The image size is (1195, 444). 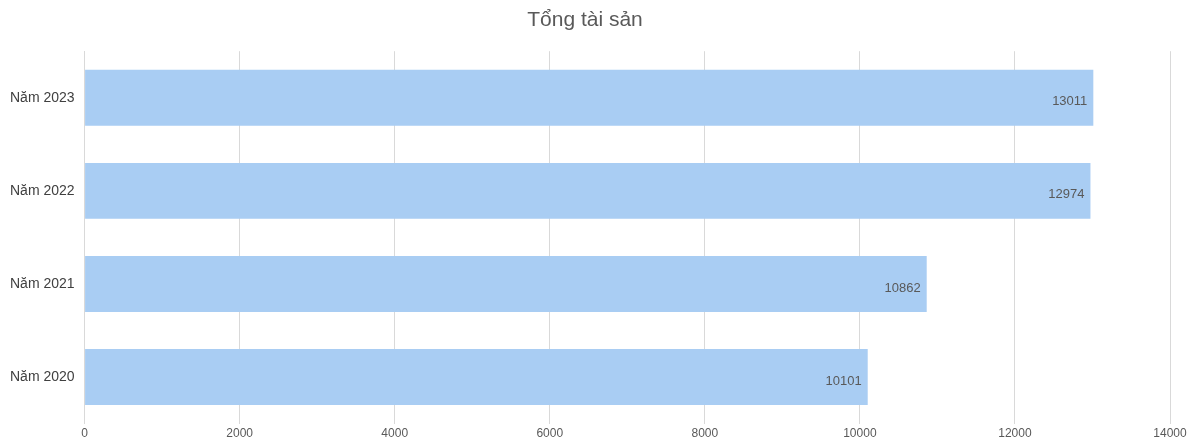 I want to click on y-tick-label: Năm 2023, so click(x=42, y=96).